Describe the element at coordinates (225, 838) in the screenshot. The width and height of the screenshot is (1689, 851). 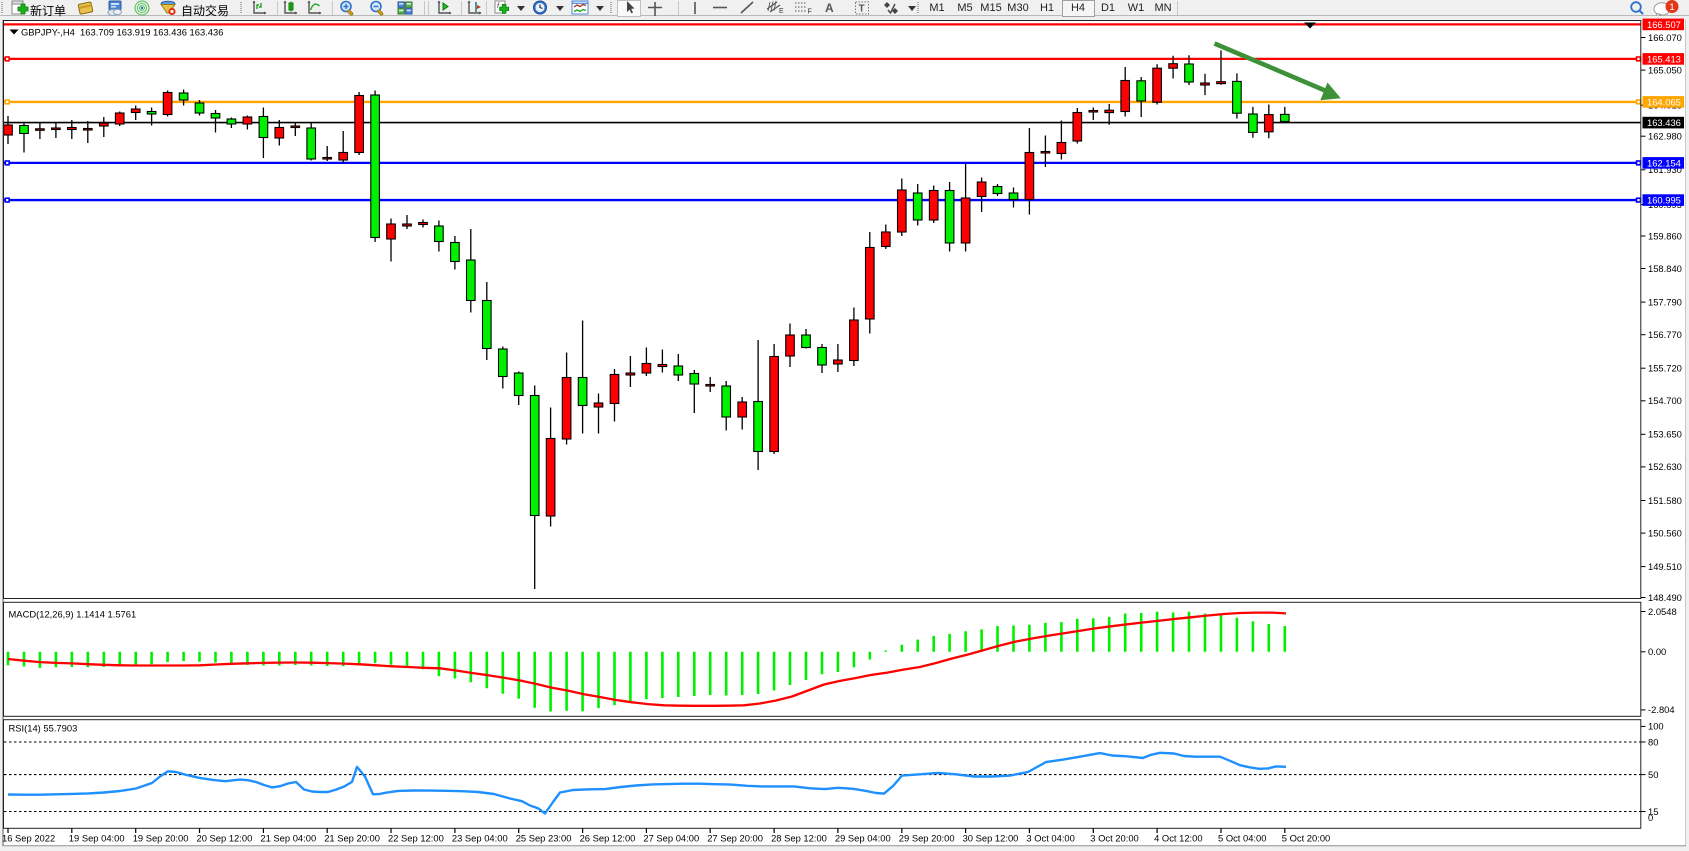
I see `svg-text: 20 Sep 12:00` at that location.